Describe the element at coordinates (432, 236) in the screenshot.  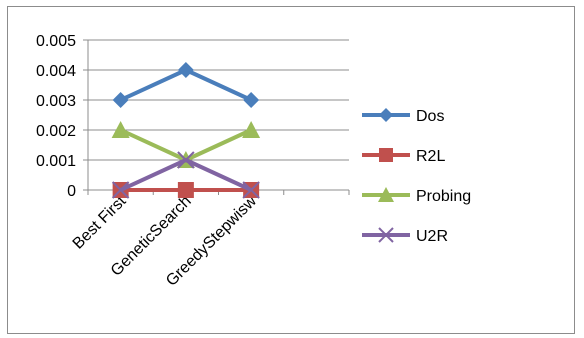
I see `legend-label: U2R` at that location.